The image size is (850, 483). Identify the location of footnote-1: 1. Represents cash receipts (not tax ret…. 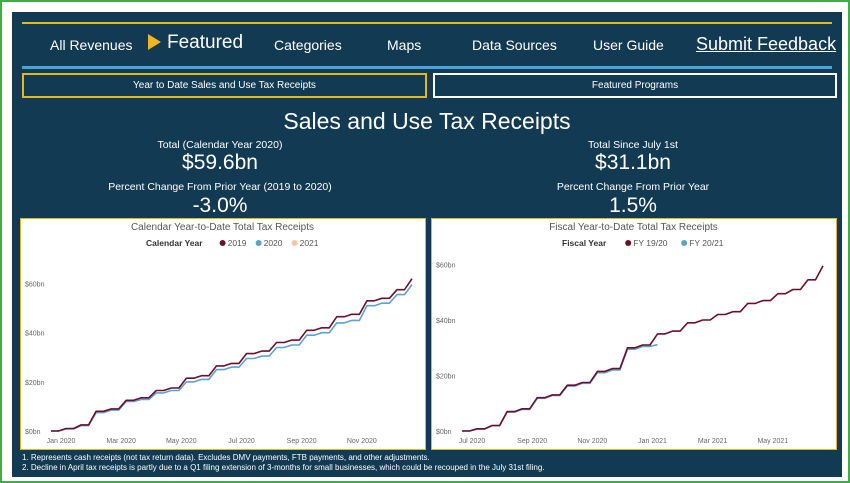
(226, 457).